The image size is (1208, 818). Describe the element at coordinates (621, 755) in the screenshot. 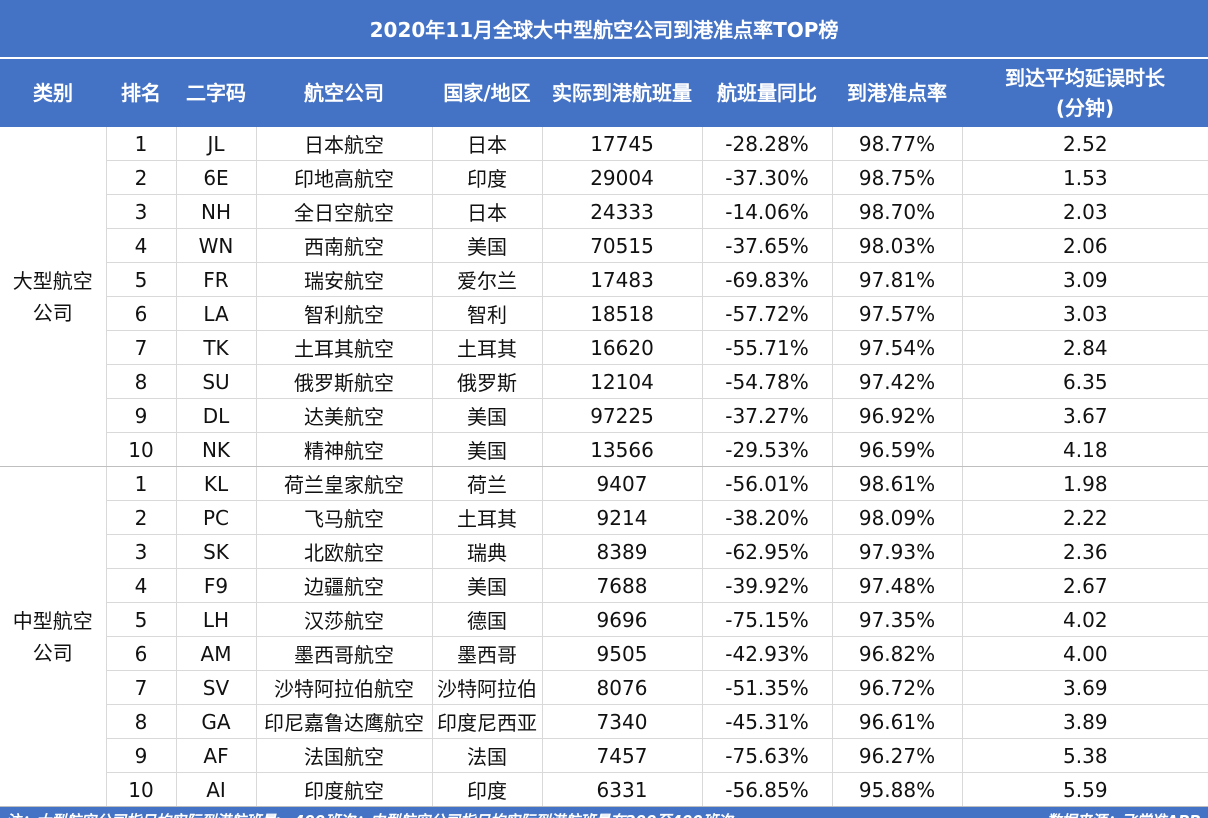

I see `cell-flights: 7457` at that location.